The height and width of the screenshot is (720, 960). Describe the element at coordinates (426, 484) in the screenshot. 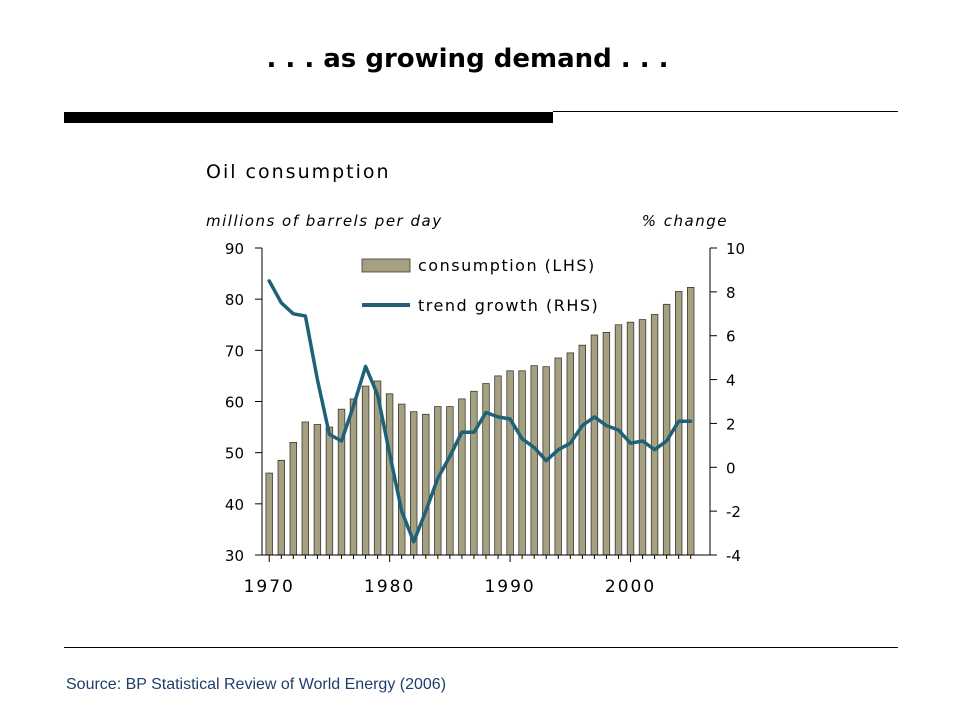

I see `consumption-bar-1983` at that location.